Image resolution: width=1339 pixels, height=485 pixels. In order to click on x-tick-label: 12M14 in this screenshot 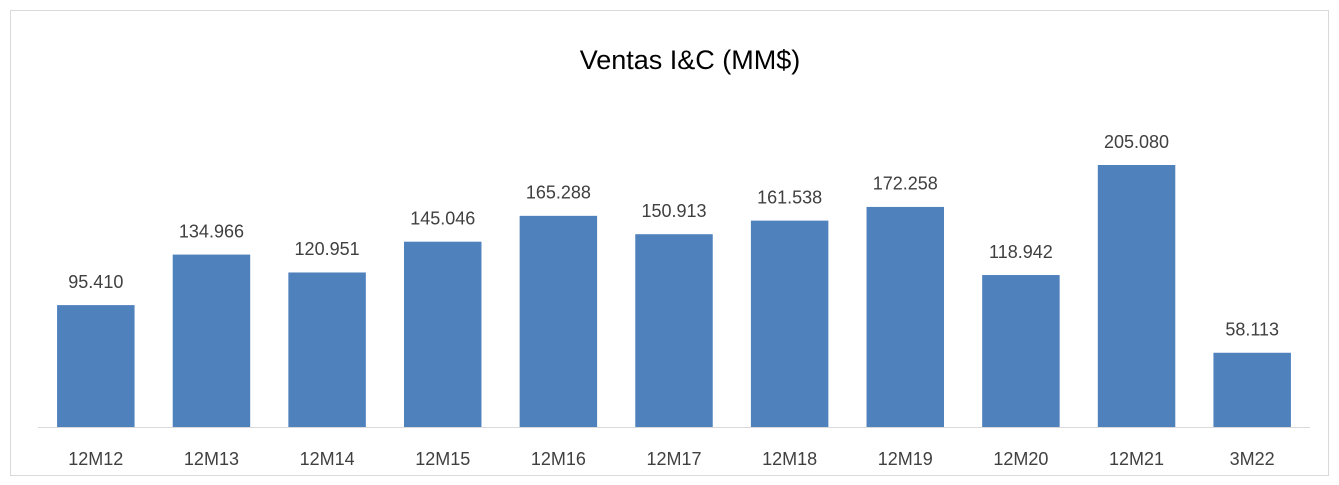, I will do `click(327, 459)`.